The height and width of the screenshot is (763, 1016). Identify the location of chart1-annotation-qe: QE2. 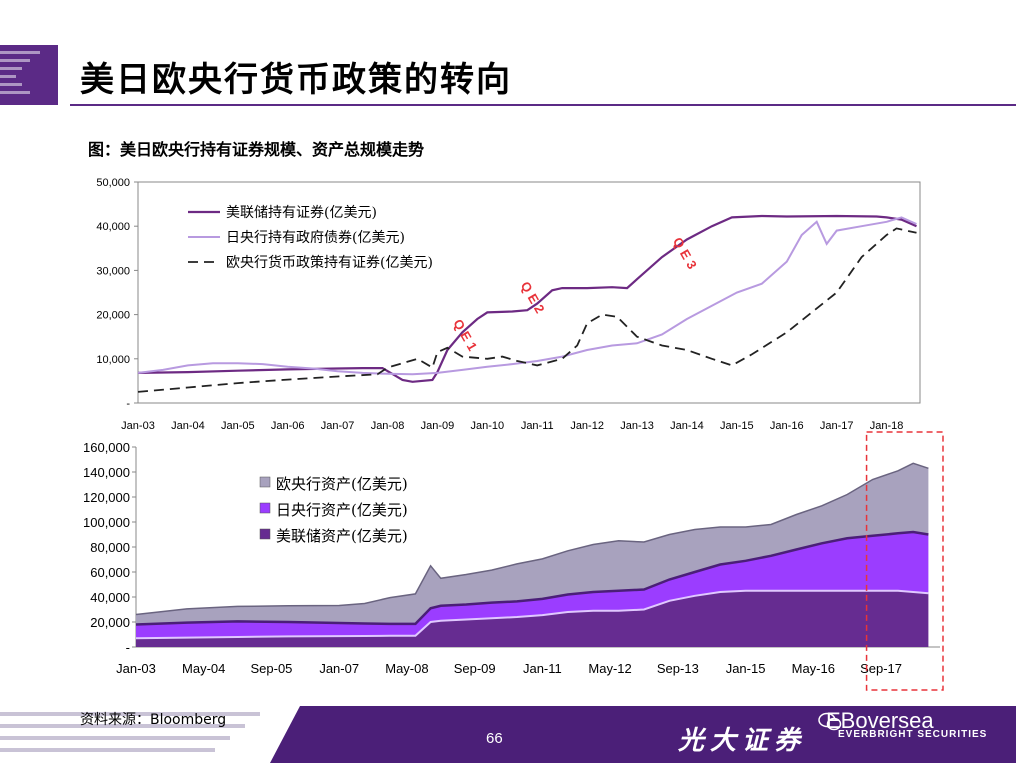
(534, 299).